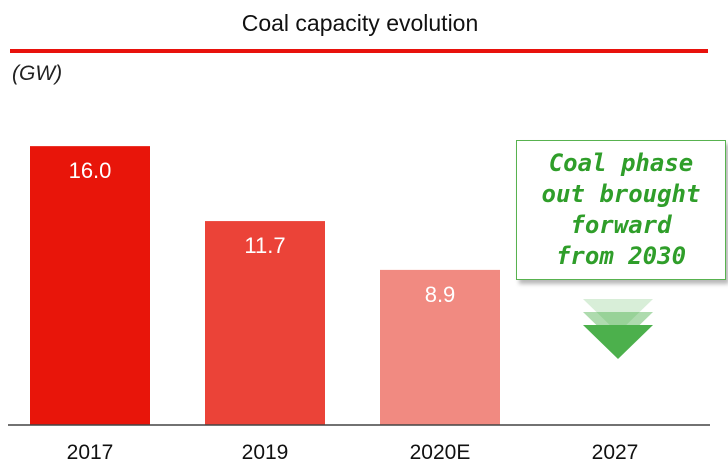 The height and width of the screenshot is (471, 728). What do you see at coordinates (360, 23) in the screenshot?
I see `chart-title: Coal capacity evolution` at bounding box center [360, 23].